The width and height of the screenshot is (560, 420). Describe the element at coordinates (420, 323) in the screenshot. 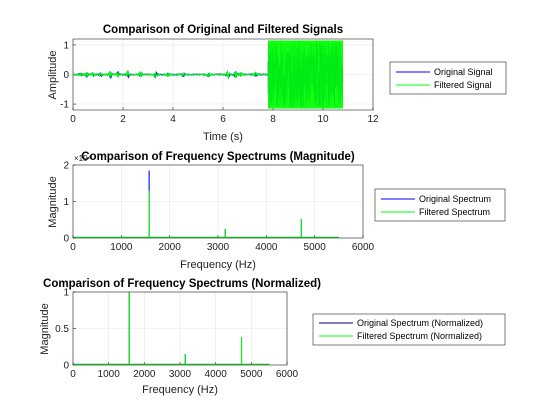

I see `legend-label-original-normalized: Original Spectrum (Normalized)` at that location.